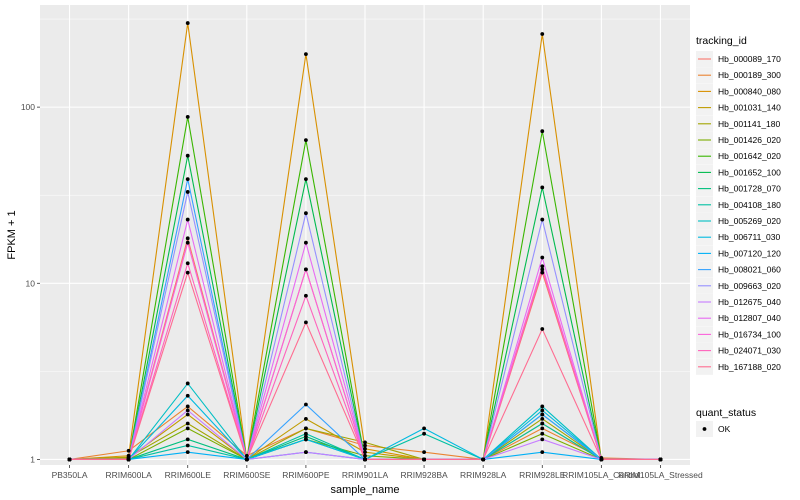 The width and height of the screenshot is (800, 500). What do you see at coordinates (28, 107) in the screenshot?
I see `y-tick-label: 100` at bounding box center [28, 107].